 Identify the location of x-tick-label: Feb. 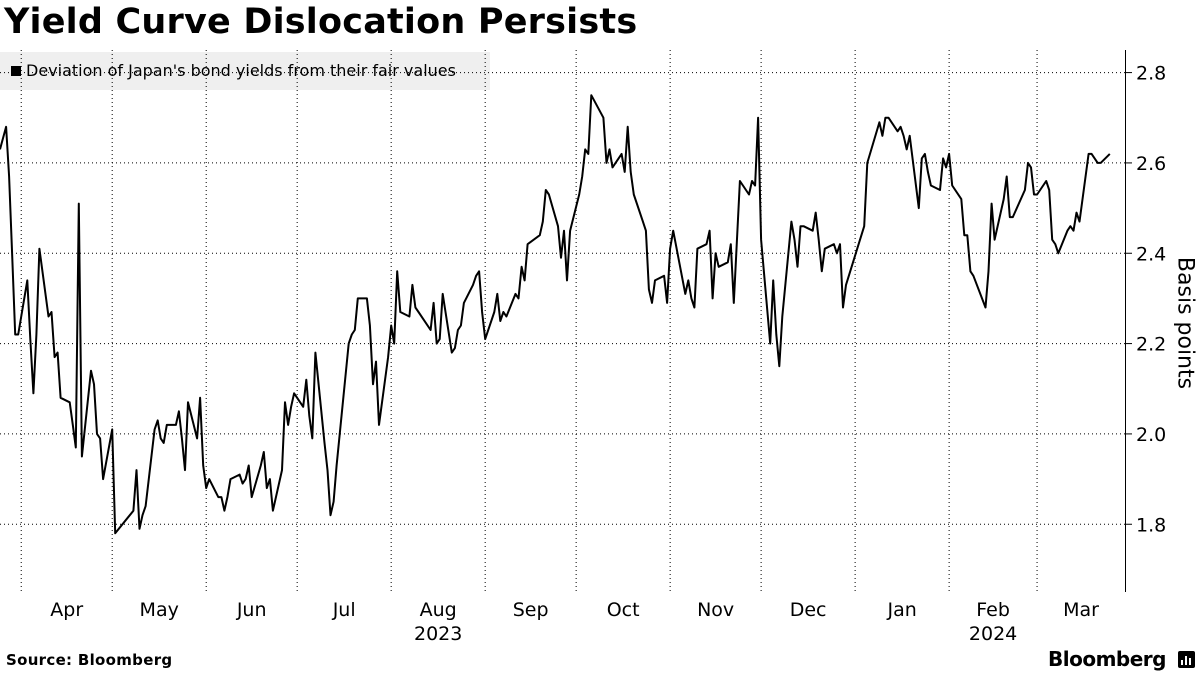
(993, 610).